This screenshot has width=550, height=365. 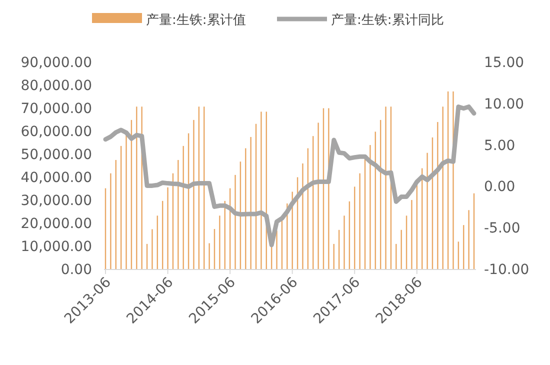 I want to click on y-tick-label: 50,000.00, so click(x=56, y=155).